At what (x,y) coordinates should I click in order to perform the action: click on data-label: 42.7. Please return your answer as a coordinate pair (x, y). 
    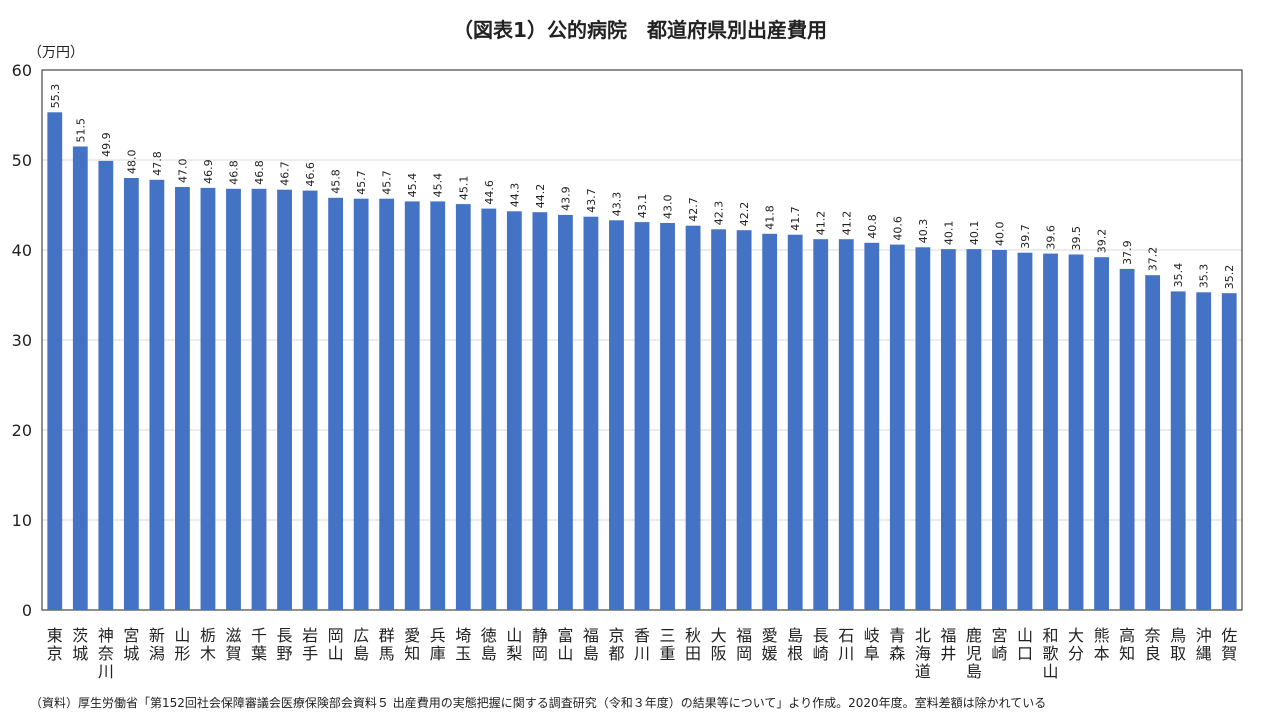
    Looking at the image, I should click on (693, 209).